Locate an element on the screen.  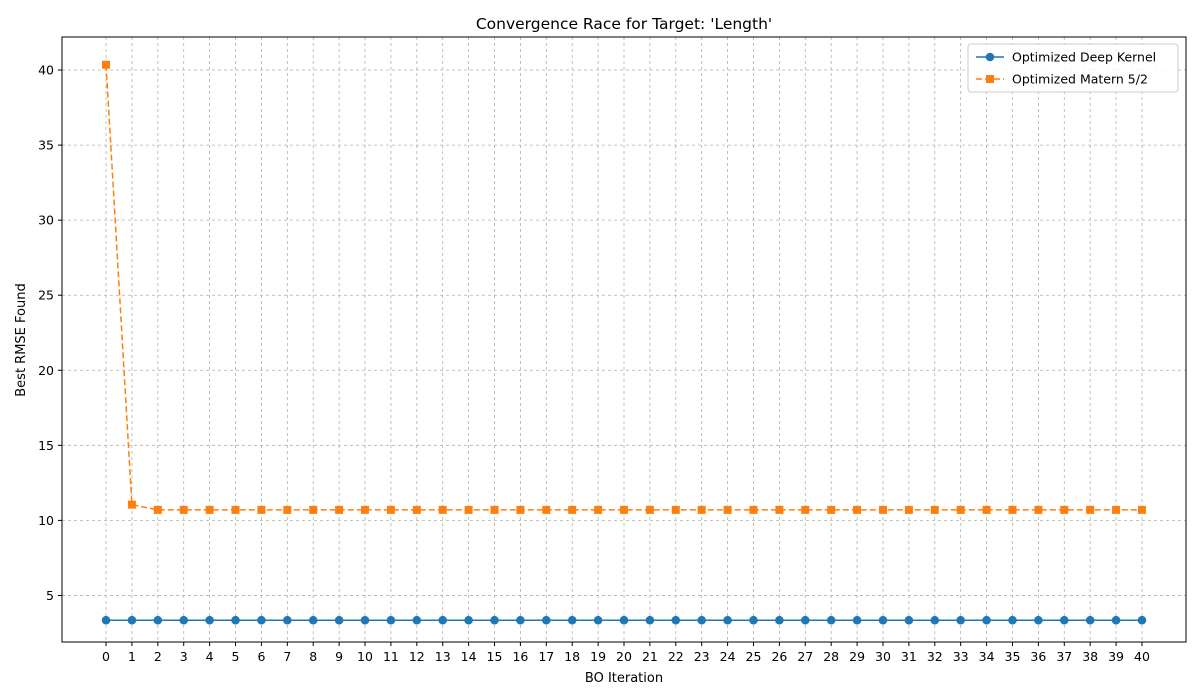
chart-title: Convergence Race for Target: 'Length' is located at coordinates (624, 24).